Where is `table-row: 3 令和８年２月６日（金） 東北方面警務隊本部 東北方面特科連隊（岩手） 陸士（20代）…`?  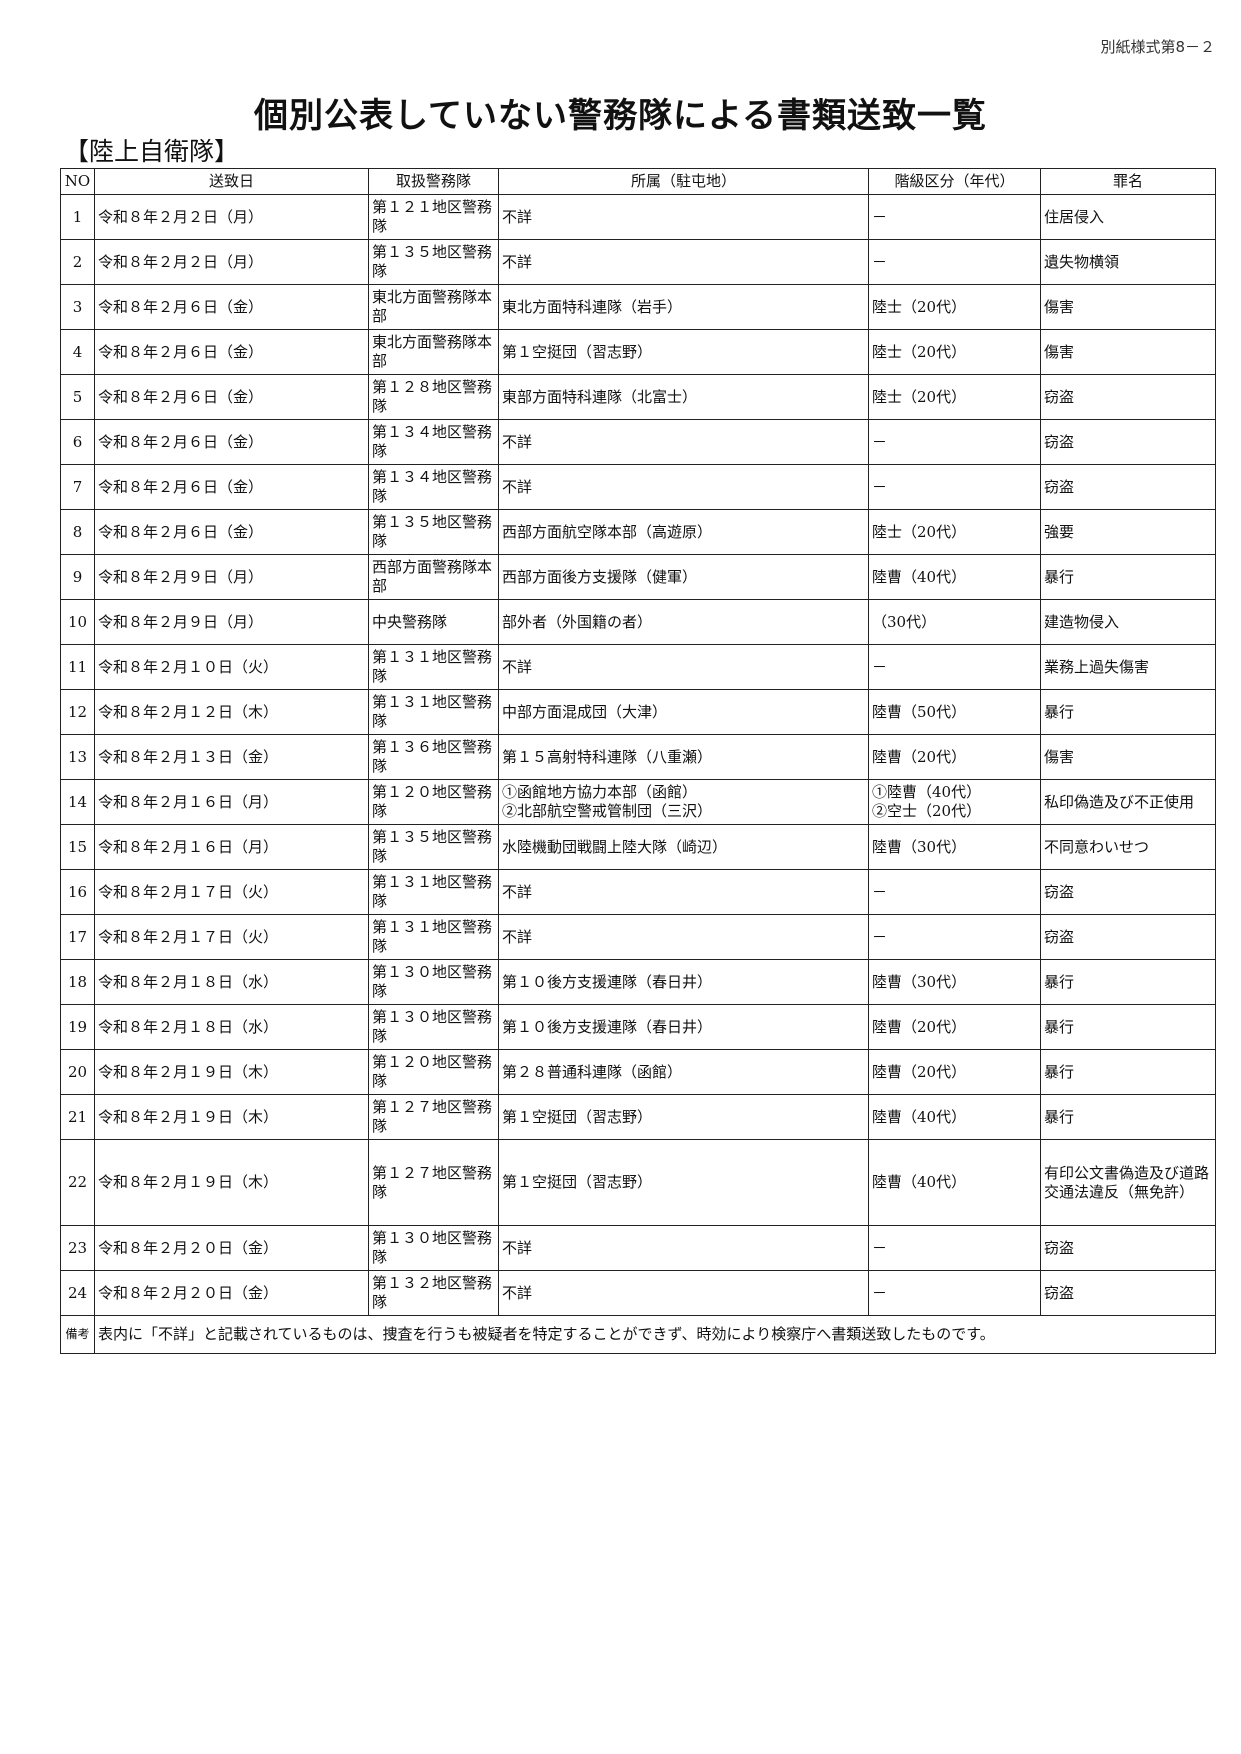 table-row: 3 令和８年２月６日（金） 東北方面警務隊本部 東北方面特科連隊（岩手） 陸士（20代）… is located at coordinates (638, 307).